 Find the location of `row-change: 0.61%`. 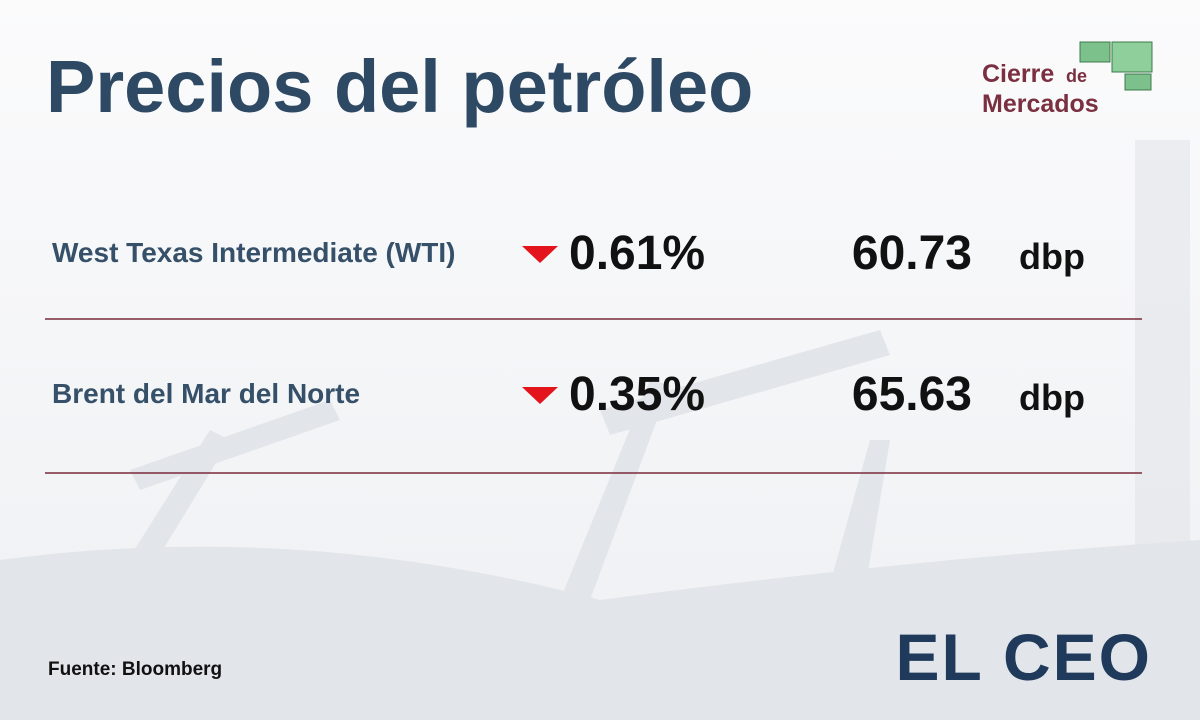

row-change: 0.61% is located at coordinates (637, 253).